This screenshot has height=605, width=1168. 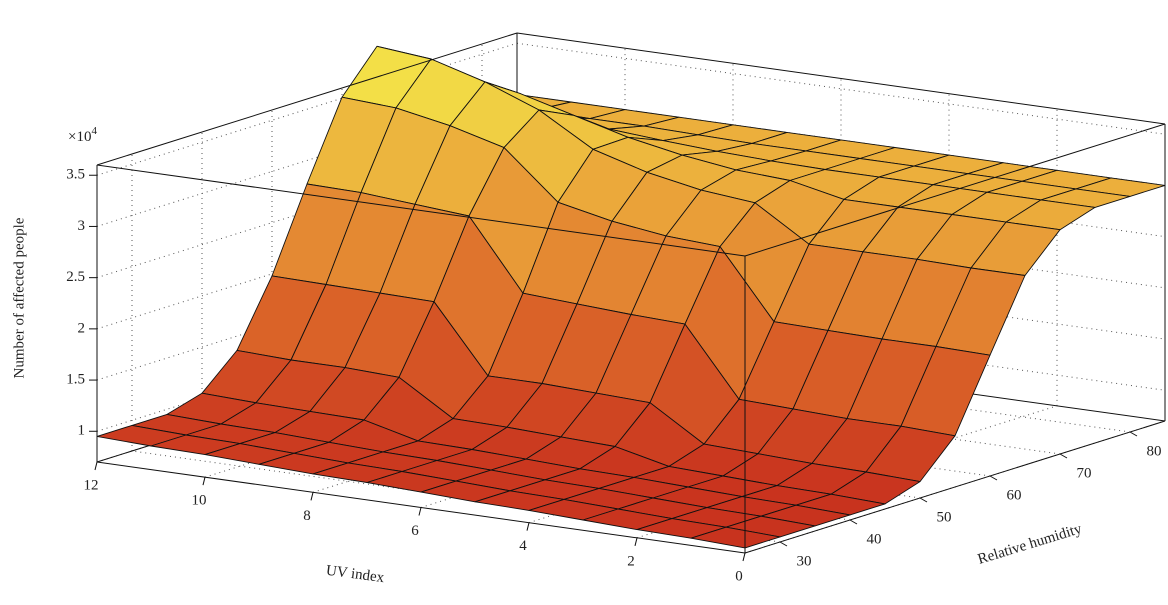 I want to click on x-tick-label: 2, so click(x=631, y=561).